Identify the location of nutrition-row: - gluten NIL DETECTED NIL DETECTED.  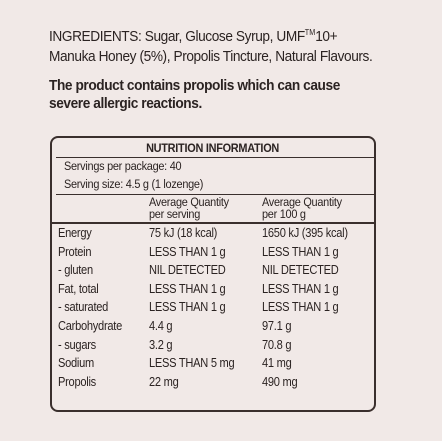
(213, 271).